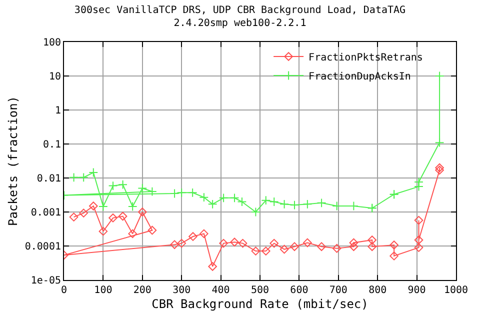 This screenshot has width=480, height=320. Describe the element at coordinates (456, 290) in the screenshot. I see `x-tick-label: 1000` at that location.